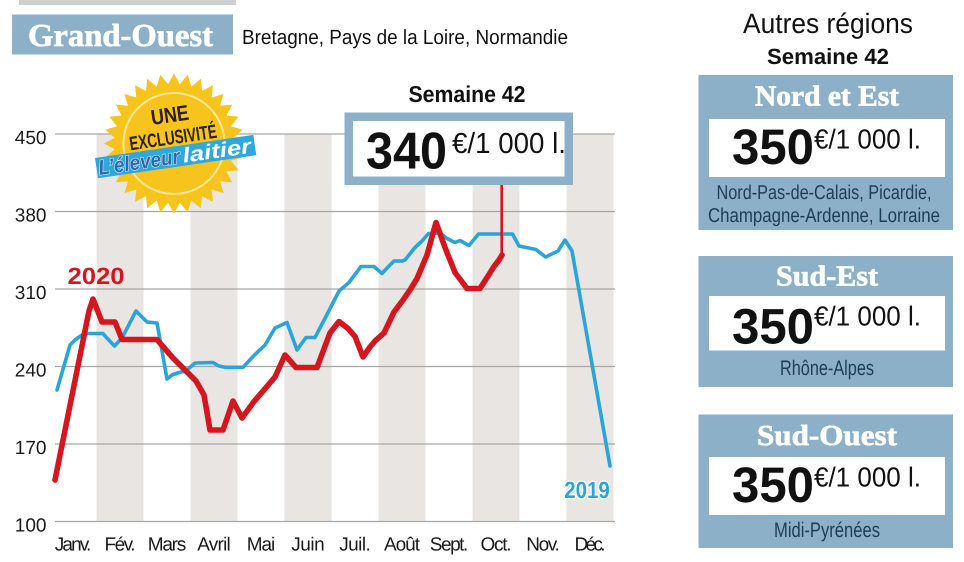 This screenshot has height=562, width=964. What do you see at coordinates (590, 545) in the screenshot?
I see `svg-text: Déc.` at bounding box center [590, 545].